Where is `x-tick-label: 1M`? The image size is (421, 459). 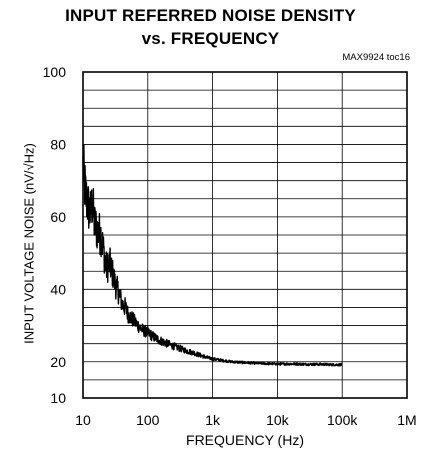 x-tick-label: 1M is located at coordinates (406, 420).